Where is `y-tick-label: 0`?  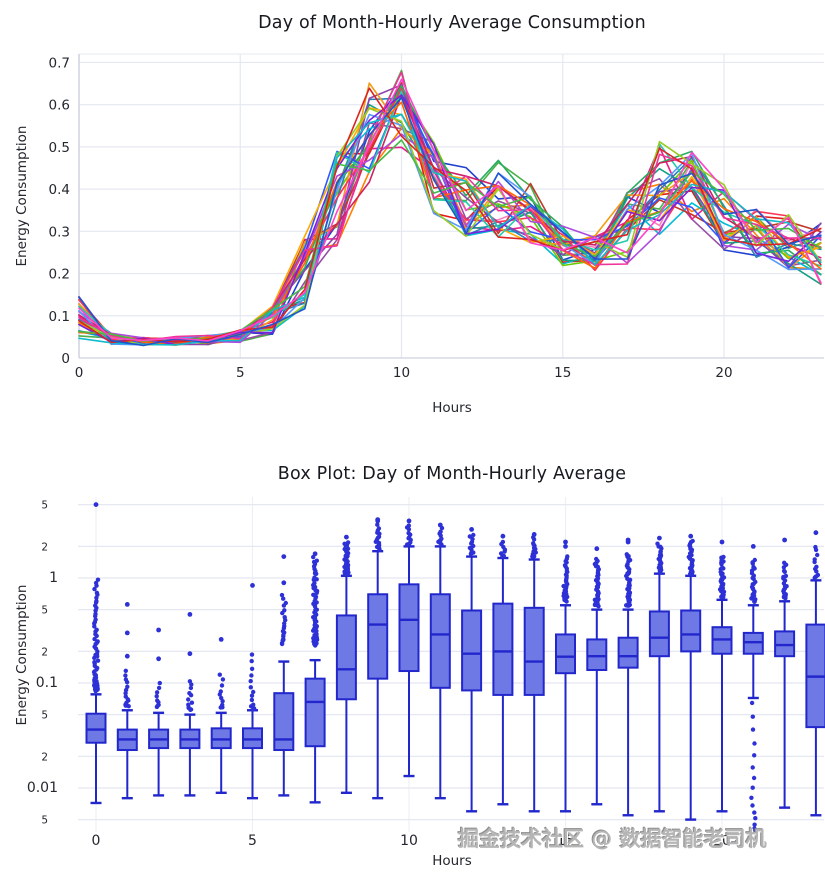
y-tick-label: 0 is located at coordinates (65, 359).